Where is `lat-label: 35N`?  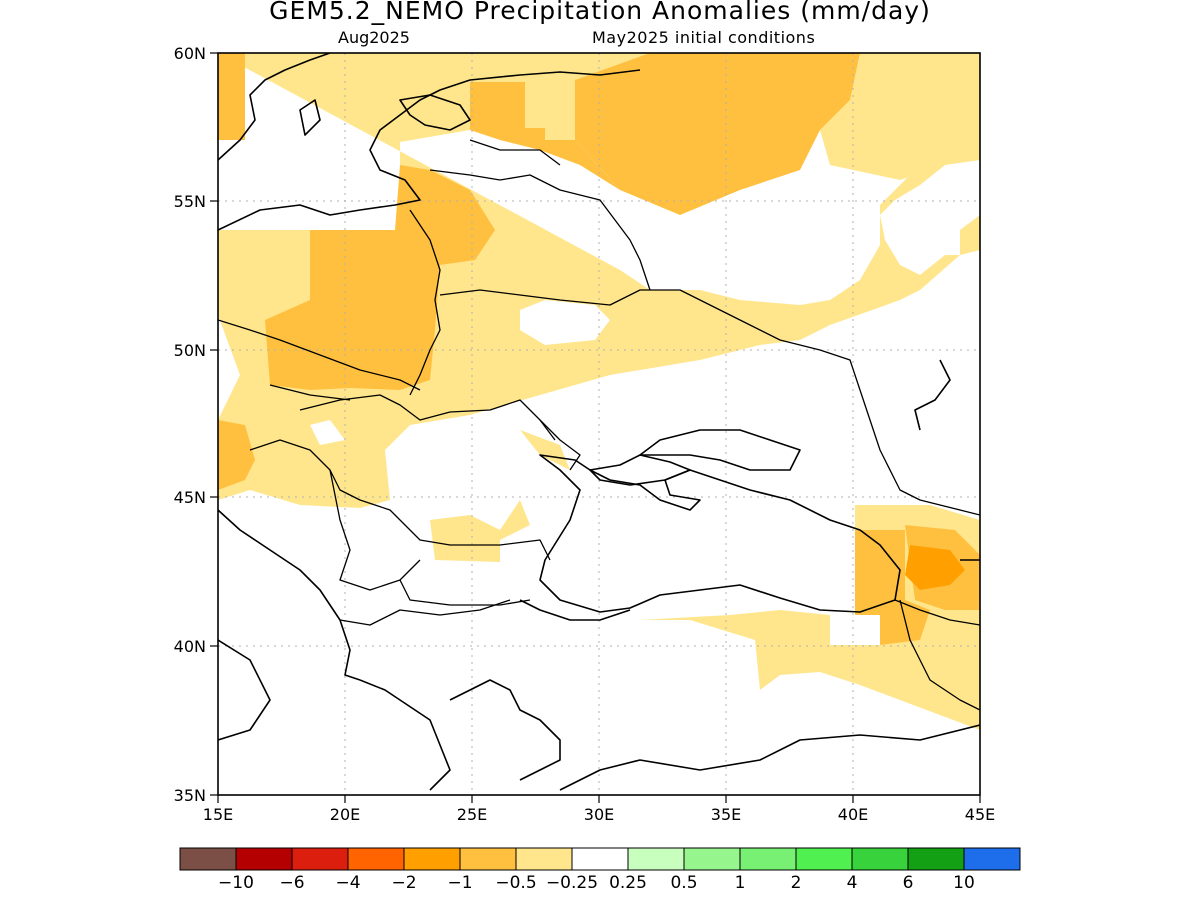 lat-label: 35N is located at coordinates (190, 795).